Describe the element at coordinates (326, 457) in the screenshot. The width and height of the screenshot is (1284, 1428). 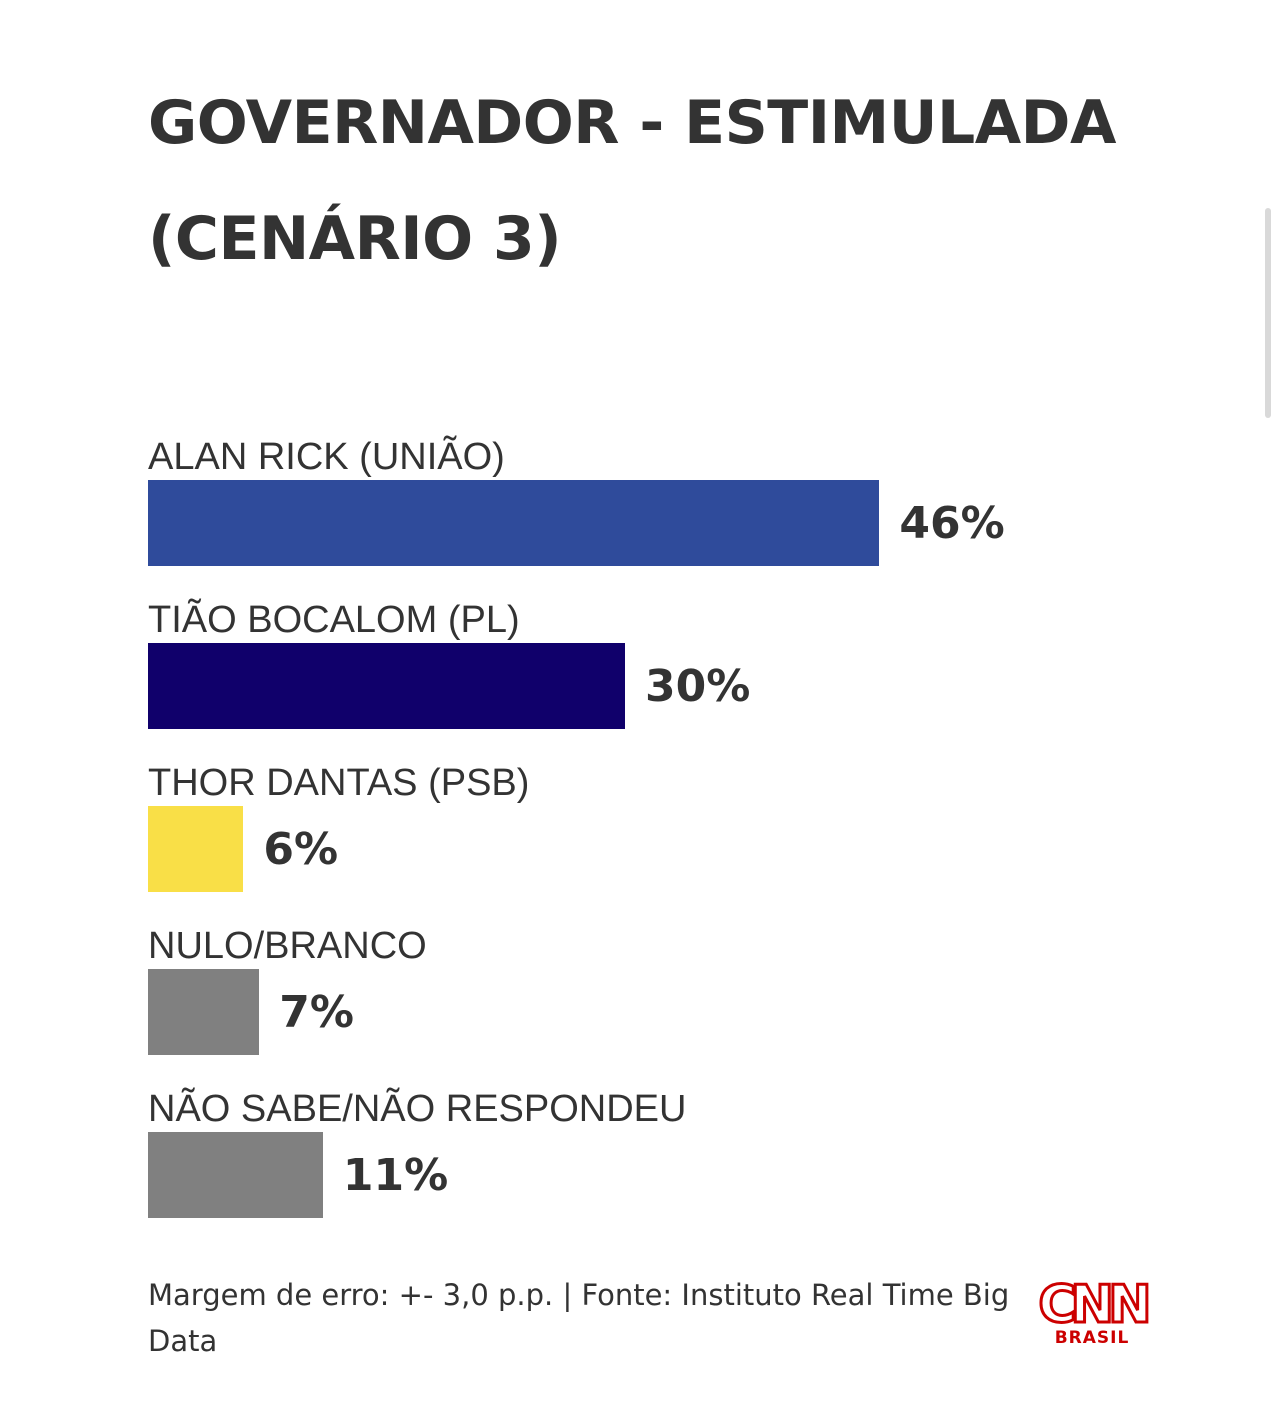
I see `category-label: ALAN RICK (UNIÃO)` at that location.